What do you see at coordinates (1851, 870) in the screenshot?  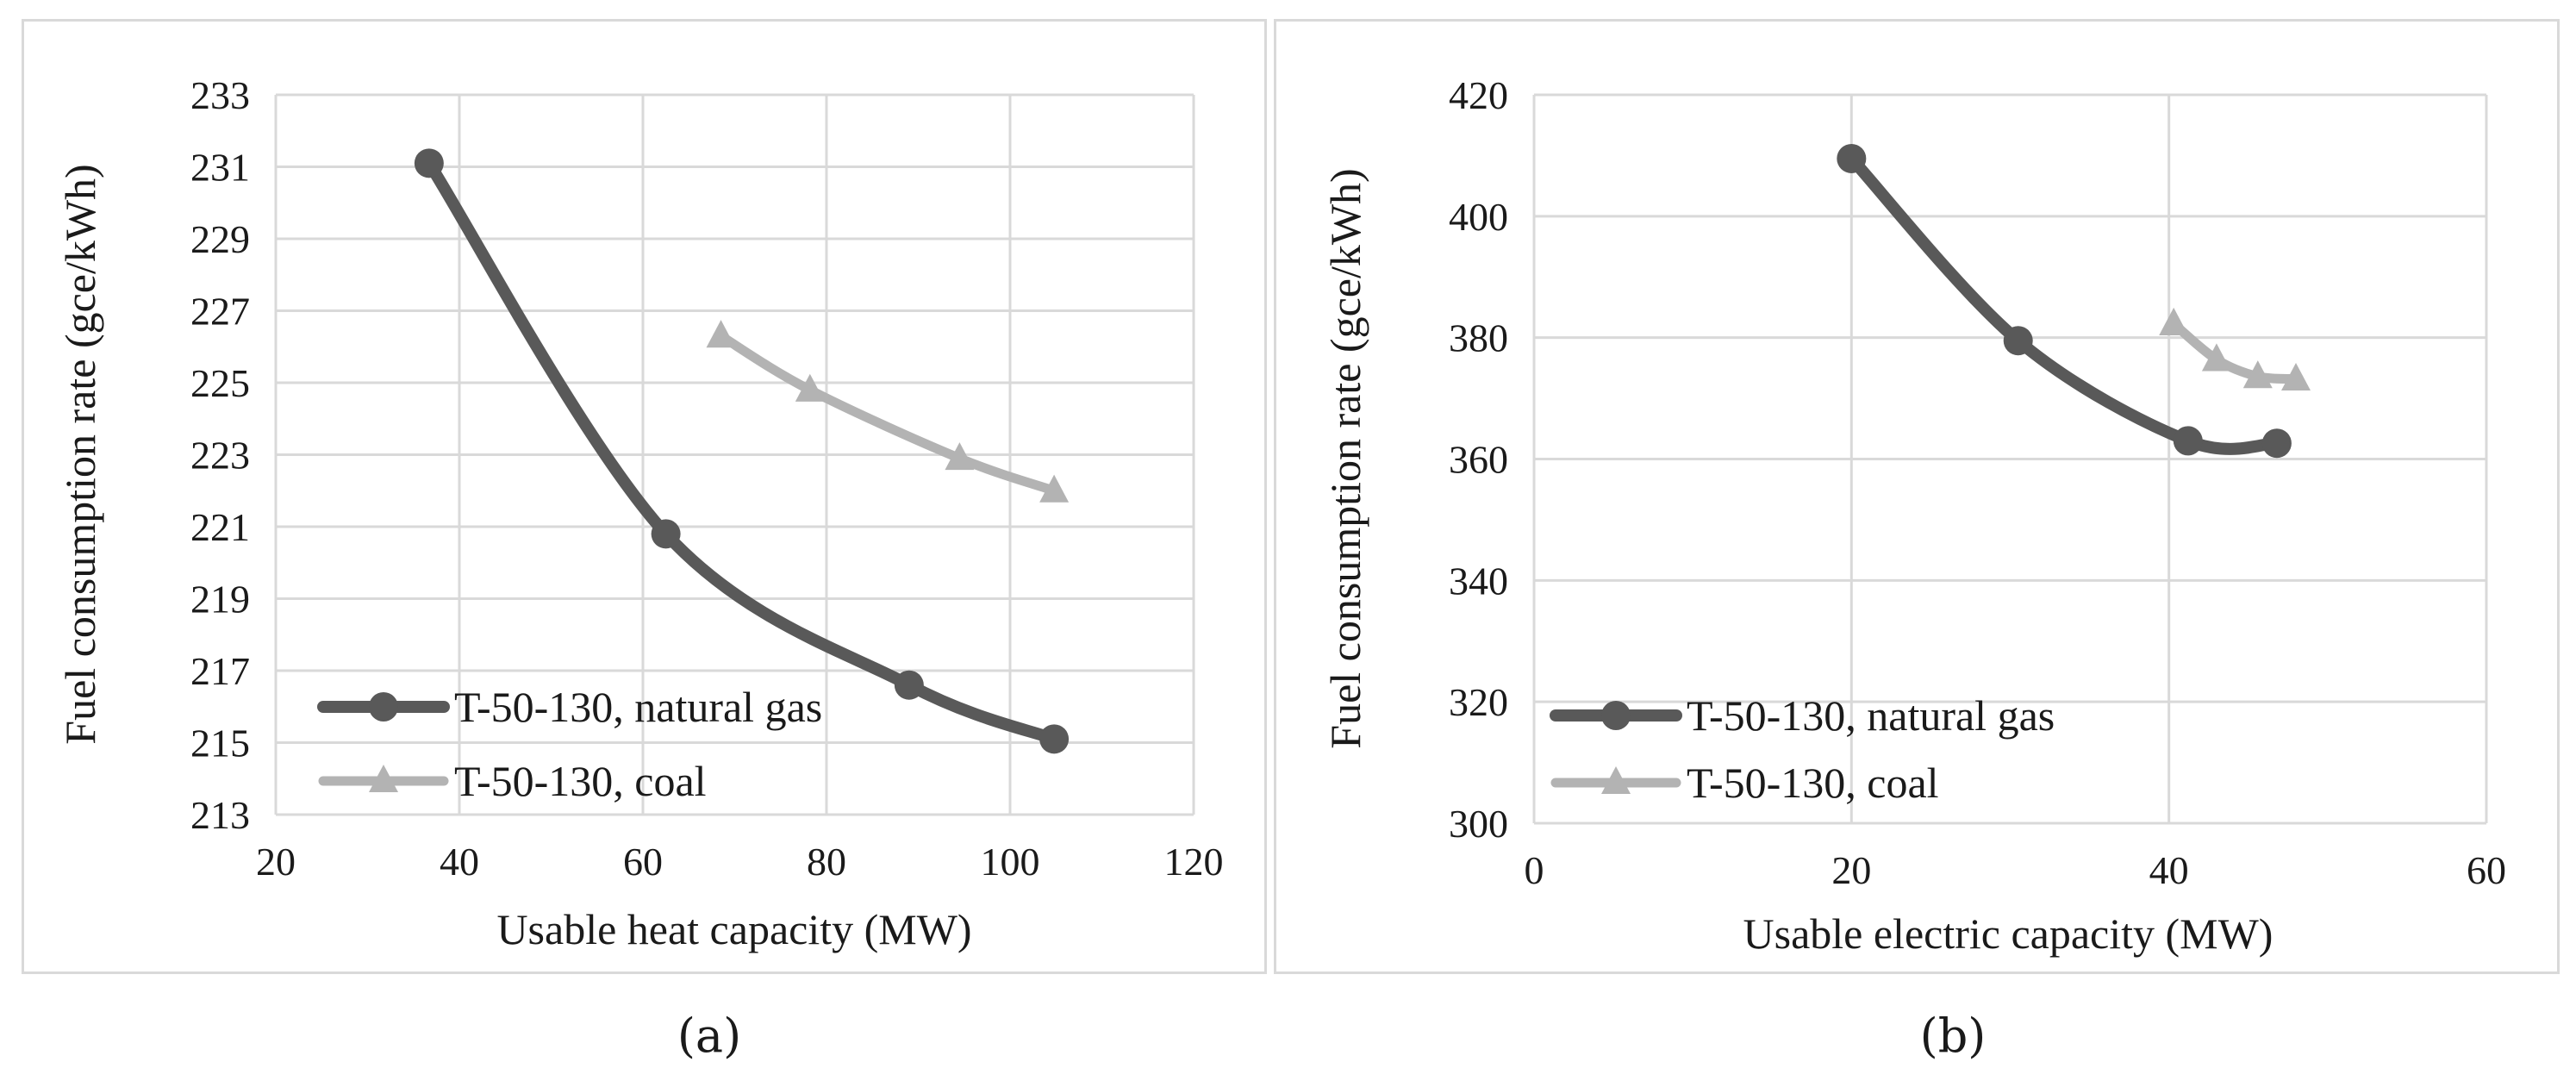 I see `chart-b-xtick-label: 20` at bounding box center [1851, 870].